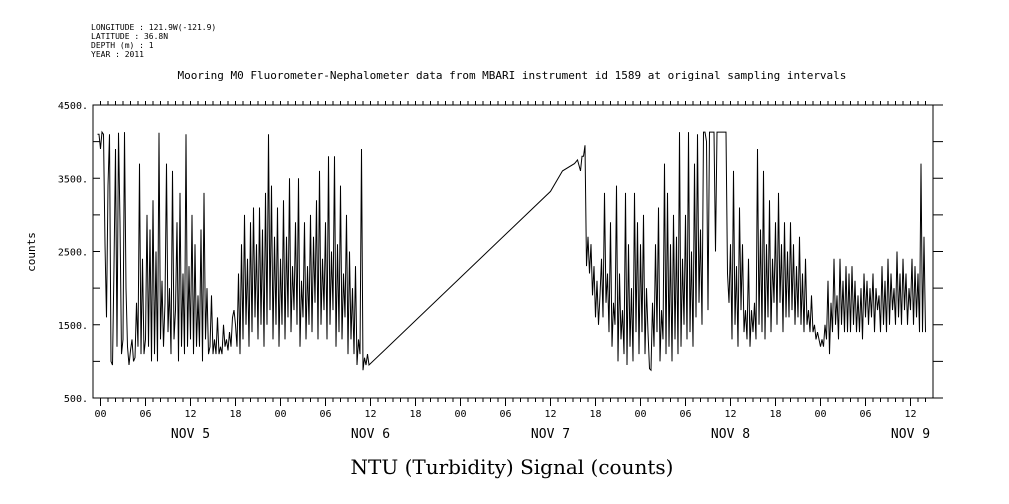 This screenshot has width=1009, height=504. I want to click on x-day-label: NOV 9, so click(910, 434).